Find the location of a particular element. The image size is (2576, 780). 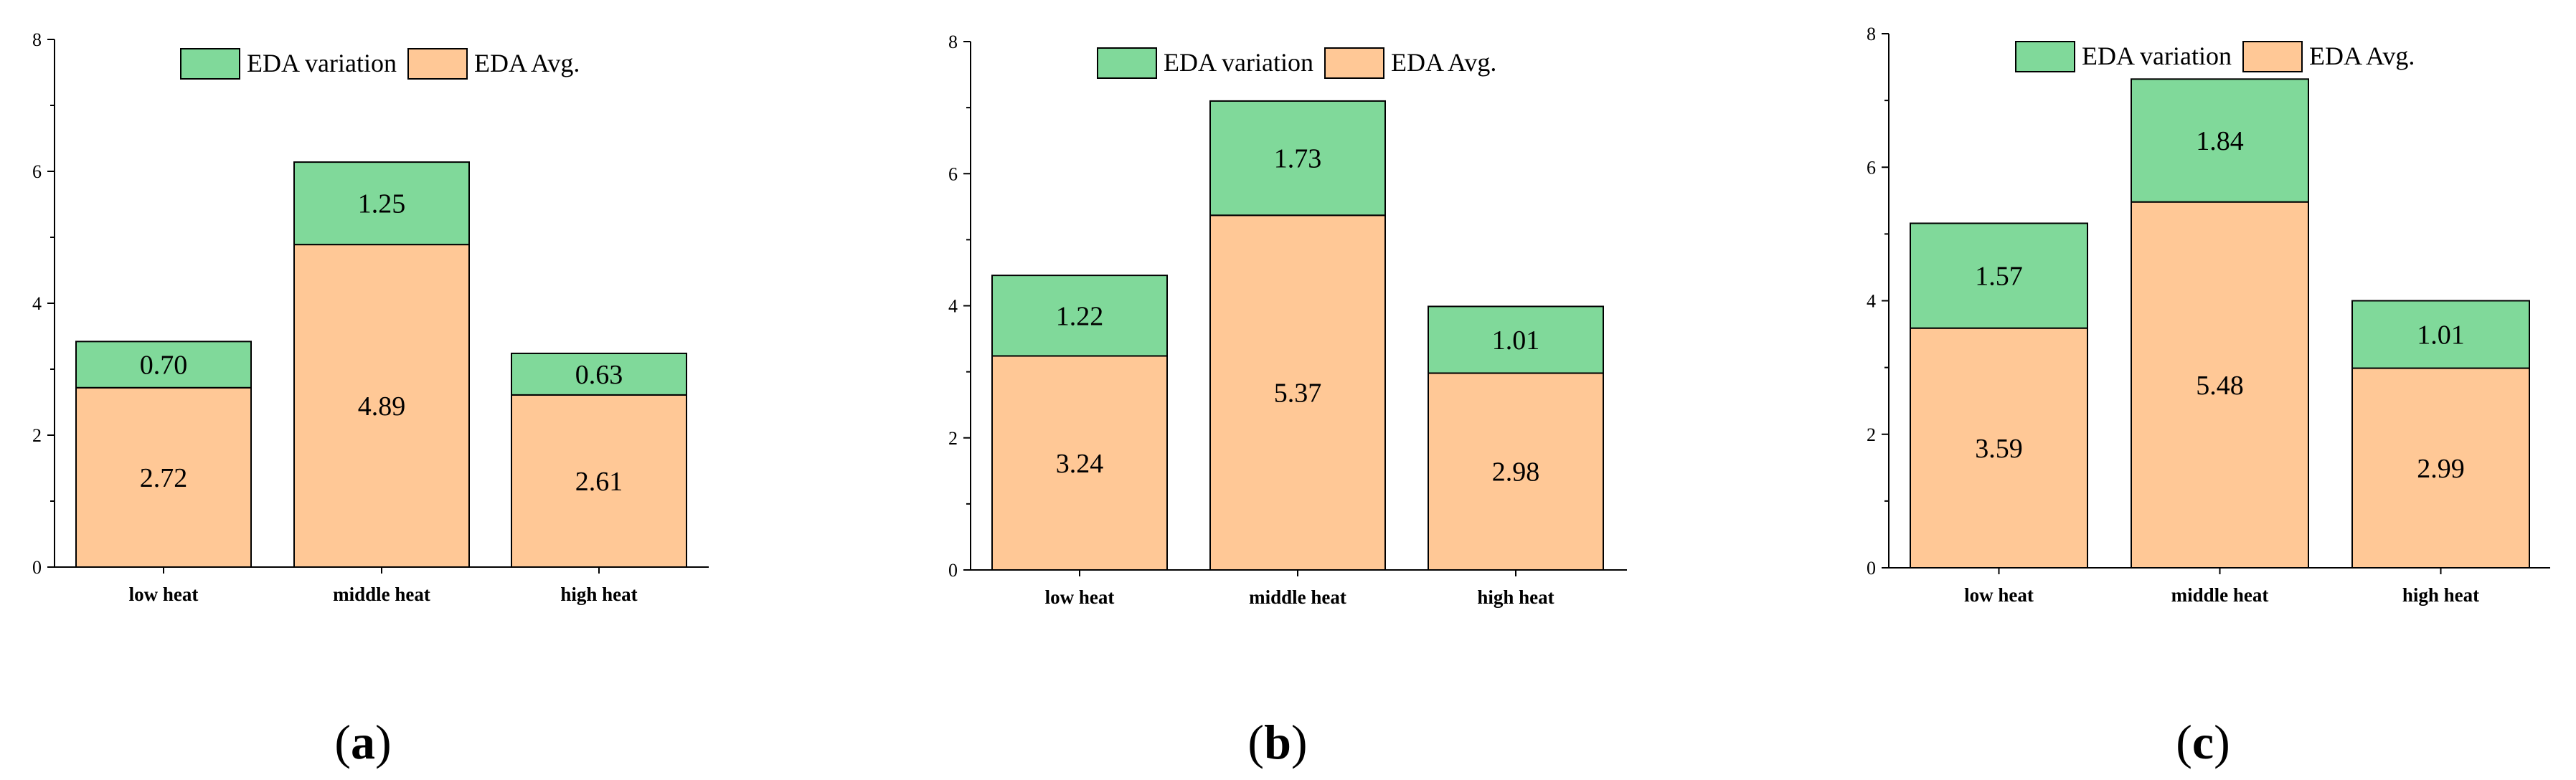

panel-a-category-label: middle heat is located at coordinates (381, 594).